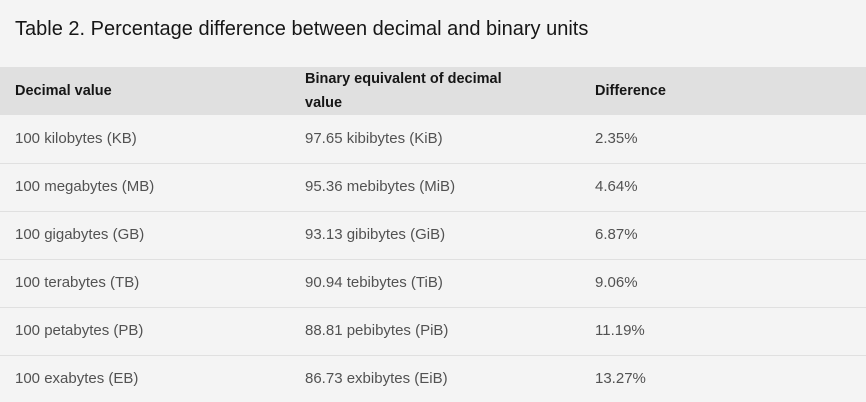 The height and width of the screenshot is (402, 866). Describe the element at coordinates (76, 138) in the screenshot. I see `cell-decimal-value: 100 kilobytes (KB)` at that location.